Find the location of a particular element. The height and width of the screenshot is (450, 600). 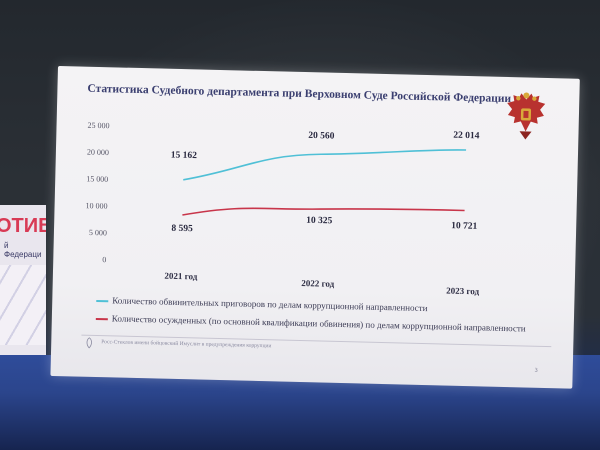

data-label: 10 325 is located at coordinates (319, 221).